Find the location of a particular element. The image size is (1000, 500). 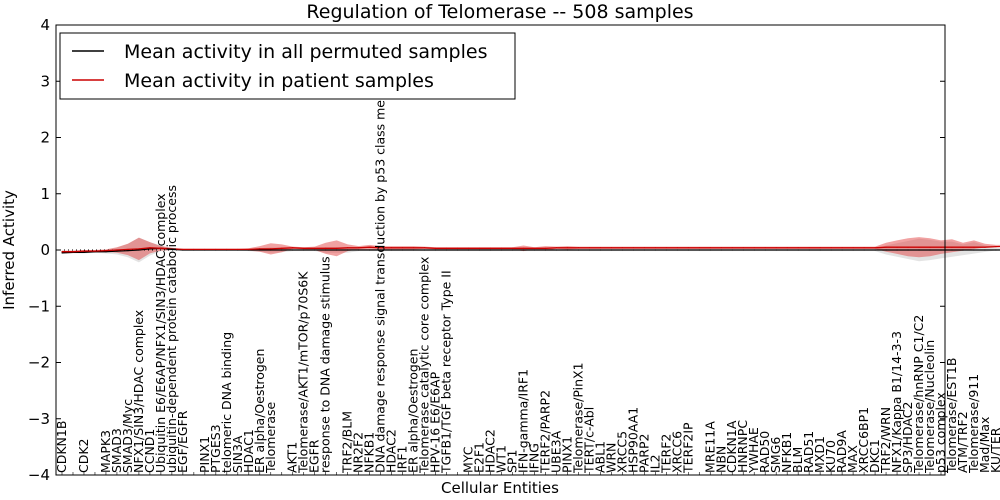

x-tick-label: IFN-gamma/IRF1 is located at coordinates (522, 421).